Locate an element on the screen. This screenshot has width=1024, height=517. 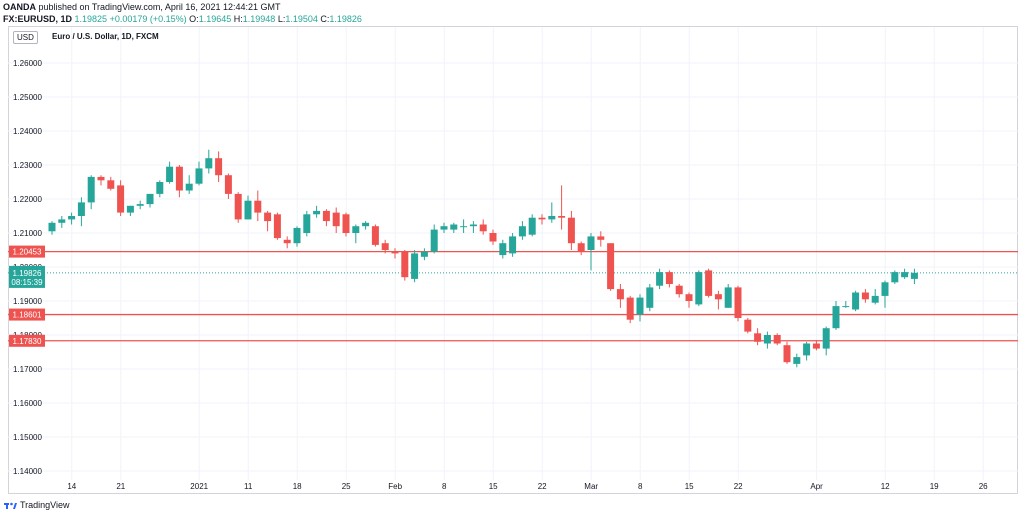
low-value: 1.19504 is located at coordinates (301, 19).